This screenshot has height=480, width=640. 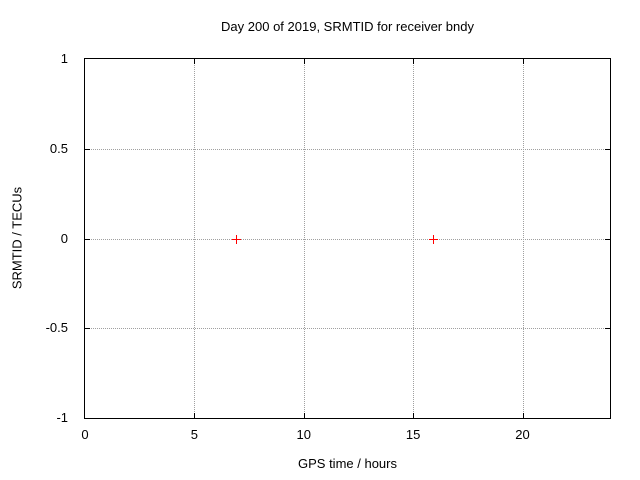 I want to click on y-tick-label: -1, so click(x=62, y=417).